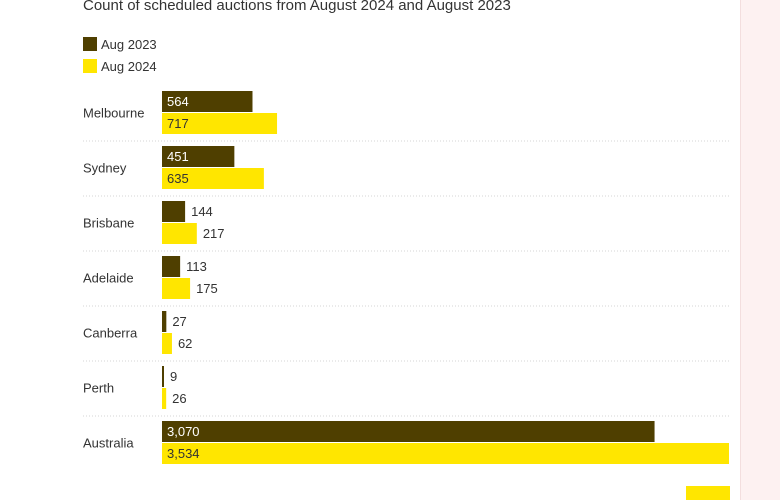 The width and height of the screenshot is (780, 500). What do you see at coordinates (108, 442) in the screenshot?
I see `category-label-australia: Australia` at bounding box center [108, 442].